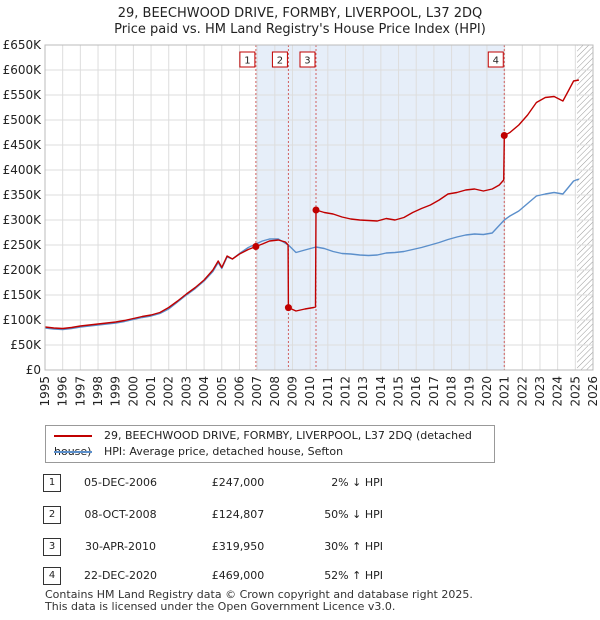 This screenshot has width=600, height=620. What do you see at coordinates (353, 546) in the screenshot?
I see `transaction-hpi: 30% ↑ HPI` at bounding box center [353, 546].